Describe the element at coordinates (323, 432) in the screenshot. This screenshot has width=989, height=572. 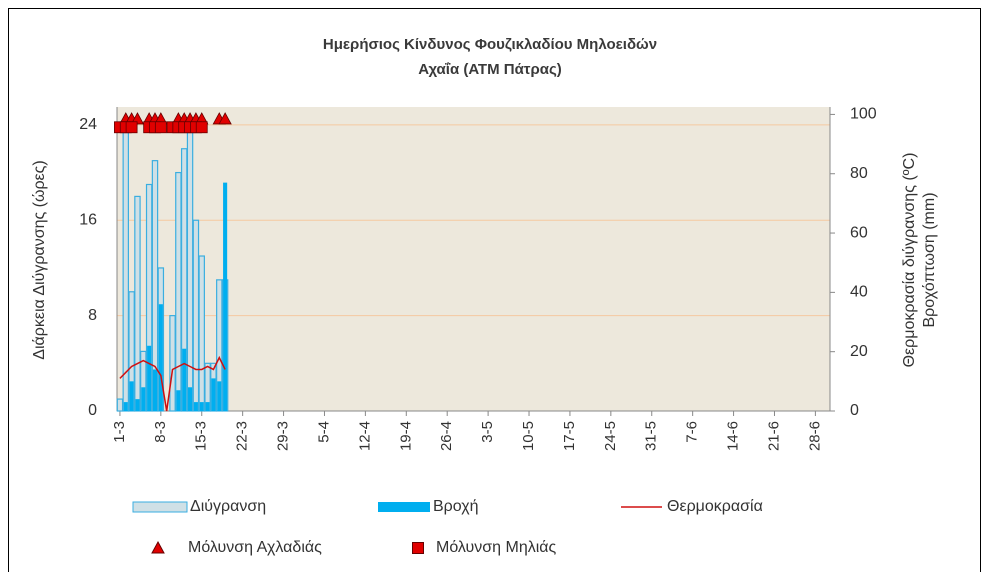
I see `x-tick-label: 5-4` at that location.